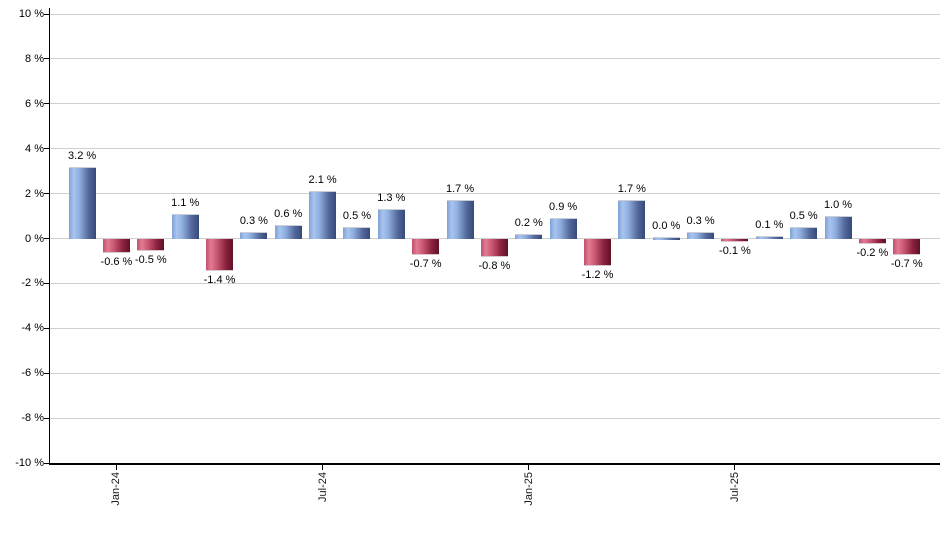 Image resolution: width=940 pixels, height=550 pixels. What do you see at coordinates (34, 238) in the screenshot?
I see `y-axis-tick-label: 0 %` at bounding box center [34, 238].